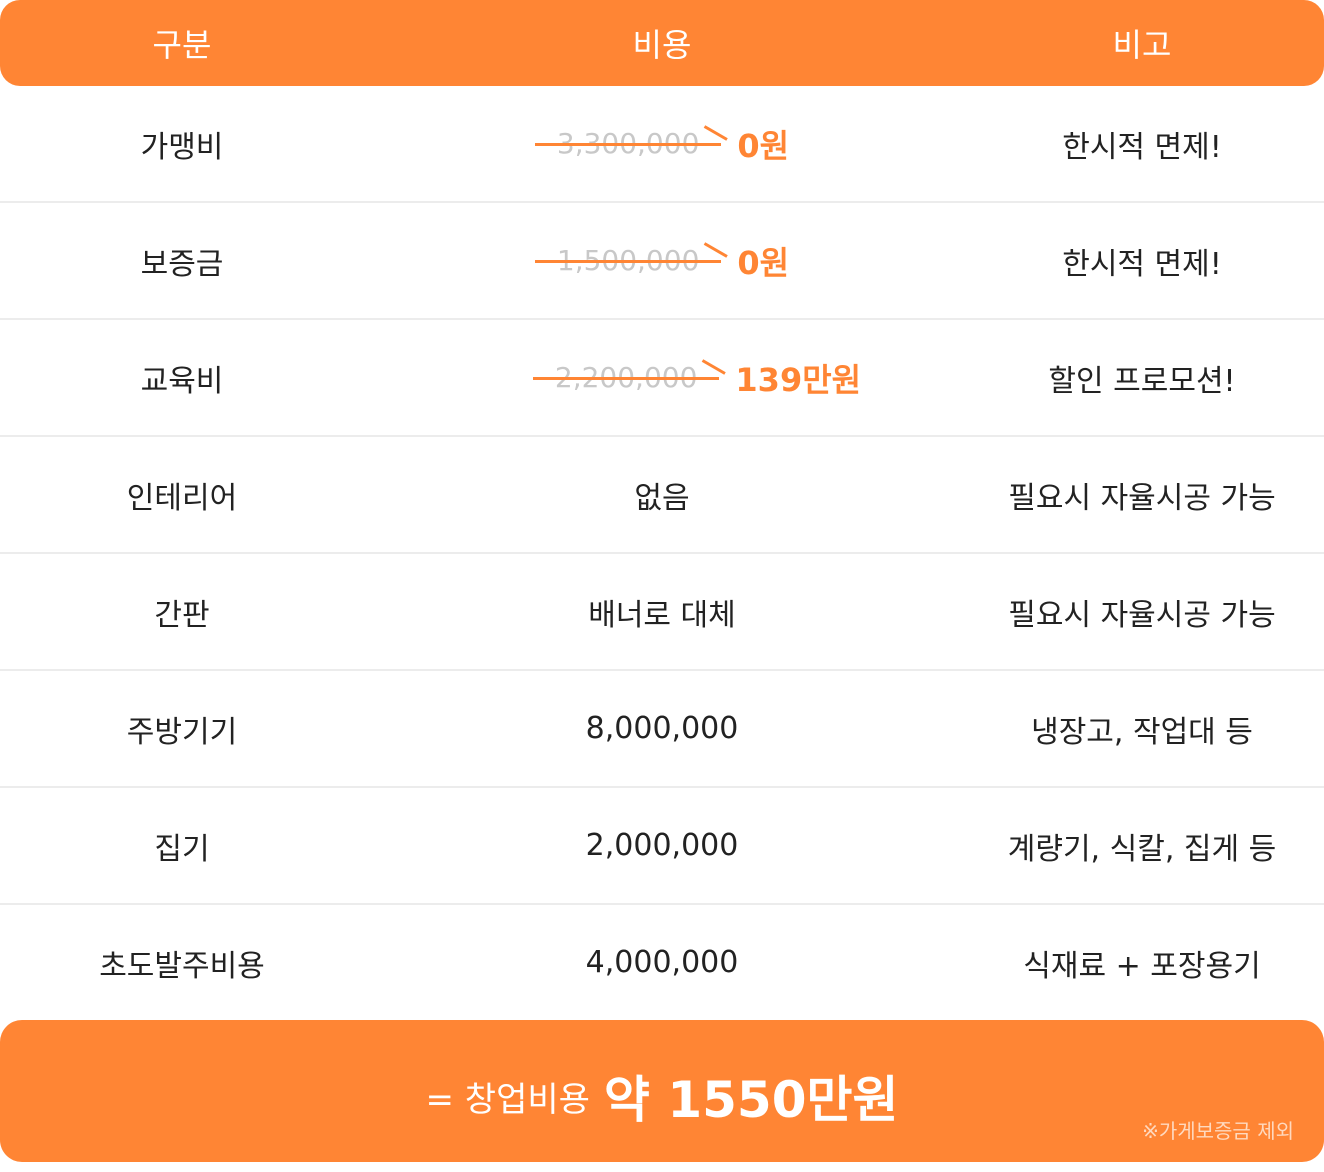 The image size is (1324, 1172). I want to click on table-row: 교육비 2,200,000 139만원 할인 프로모션!, so click(662, 378).